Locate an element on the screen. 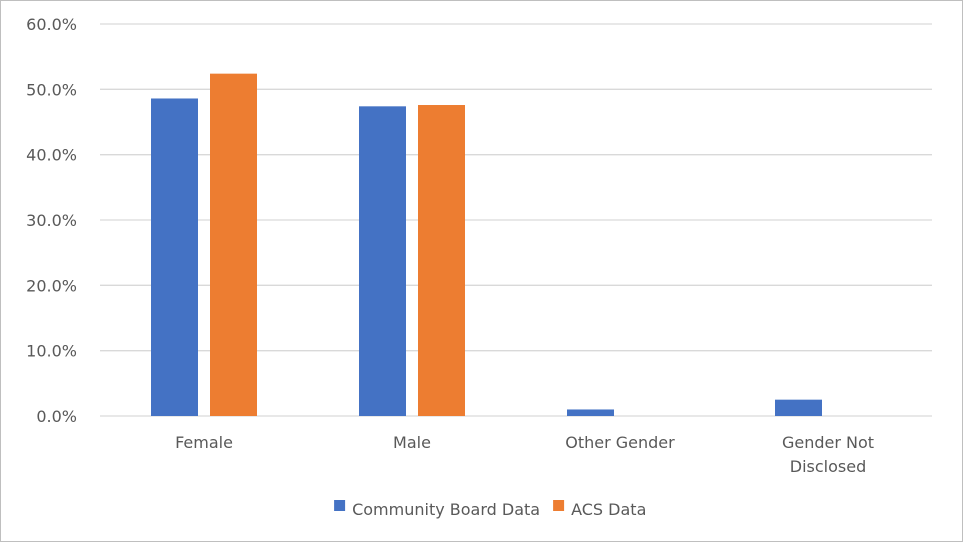  legend-label: Community Board Data is located at coordinates (446, 509).